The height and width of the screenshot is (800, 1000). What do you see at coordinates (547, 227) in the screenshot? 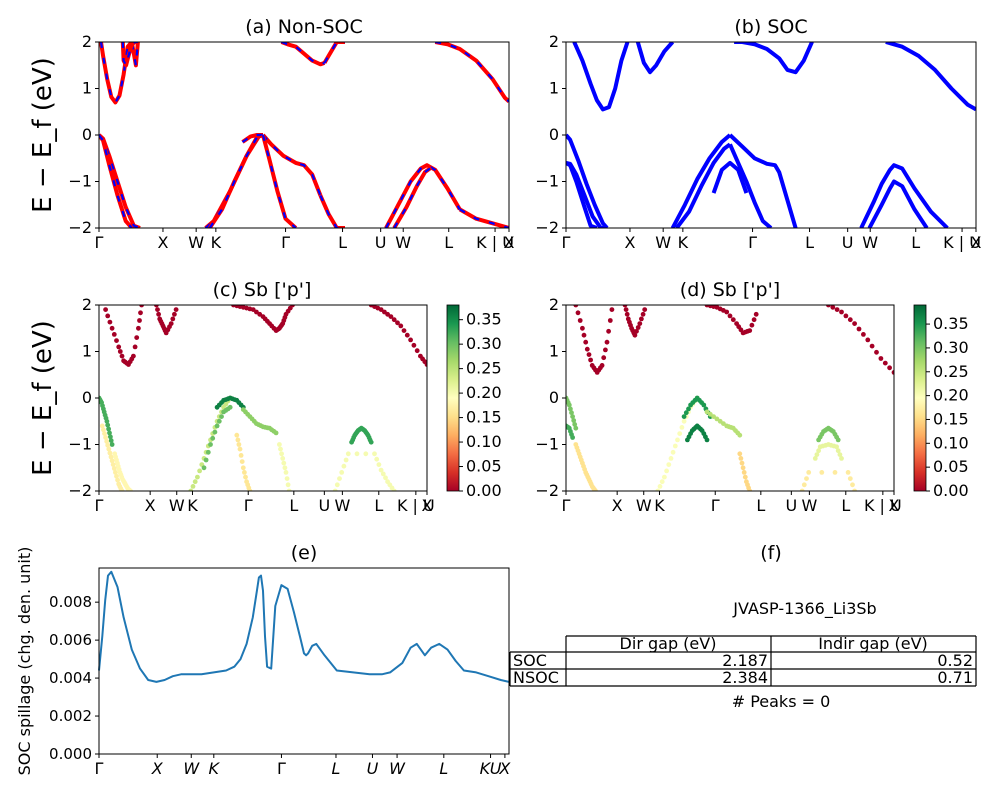
I see `y-tick-label: −2` at bounding box center [547, 227].